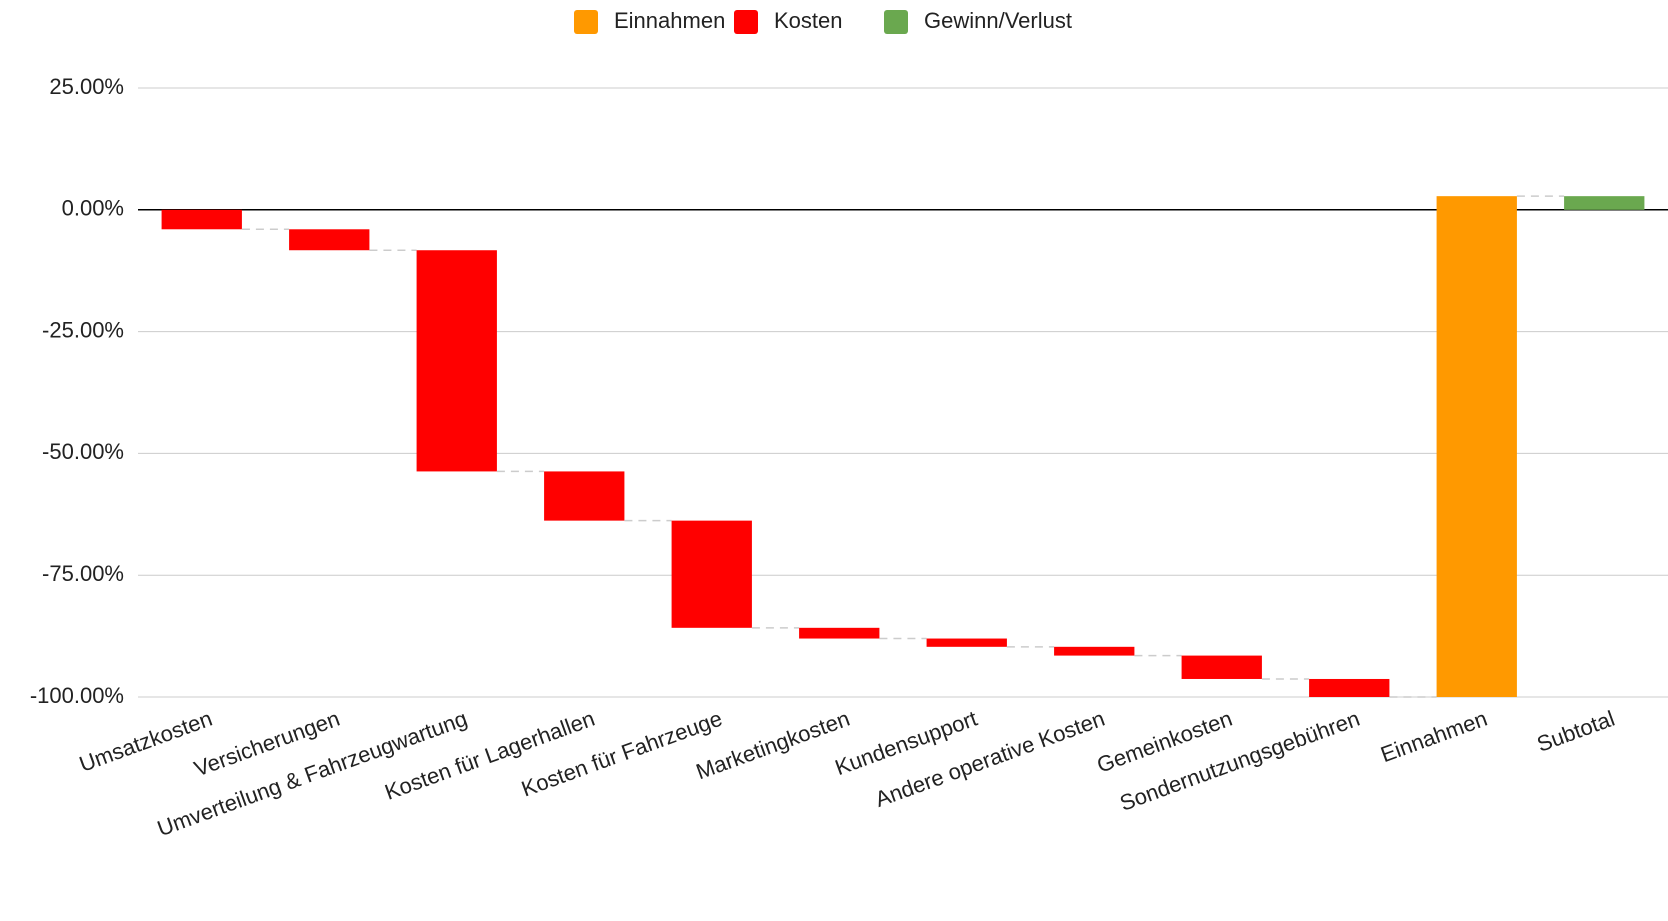 The height and width of the screenshot is (921, 1668). What do you see at coordinates (83, 329) in the screenshot?
I see `y-tick-label: -25.00%` at bounding box center [83, 329].